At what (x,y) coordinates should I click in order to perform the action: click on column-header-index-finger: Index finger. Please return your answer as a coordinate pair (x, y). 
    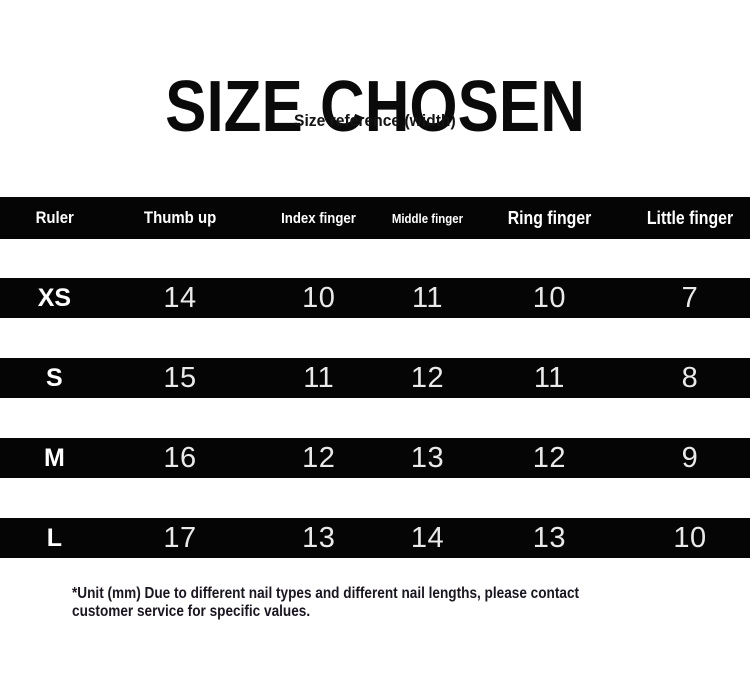
    Looking at the image, I should click on (318, 218).